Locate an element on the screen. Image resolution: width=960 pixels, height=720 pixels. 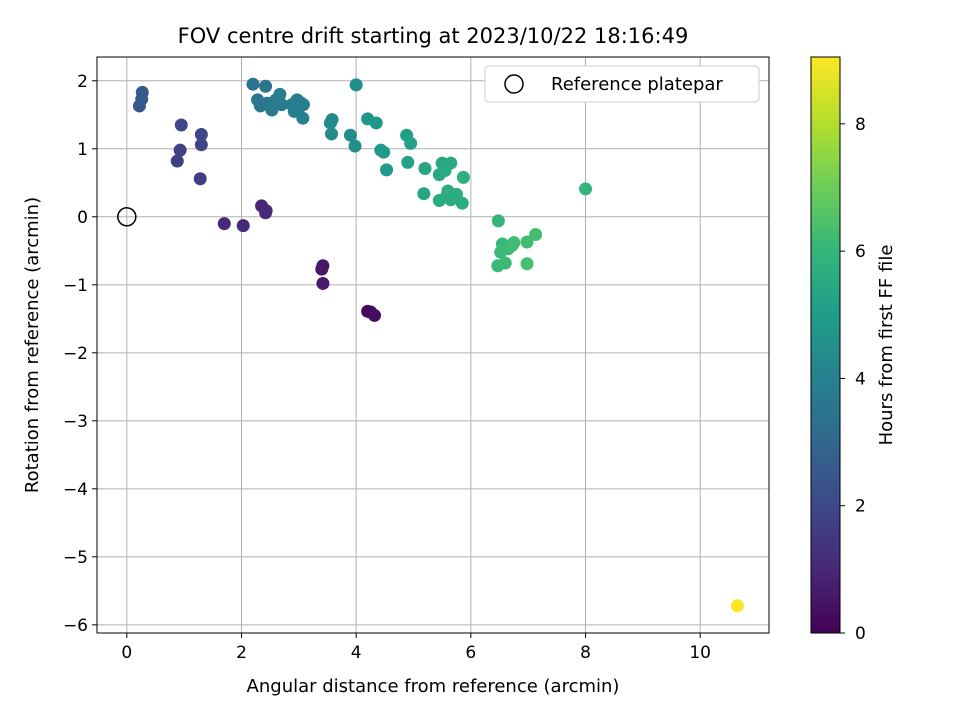
colorbar-tick-label: 2 is located at coordinates (860, 507).